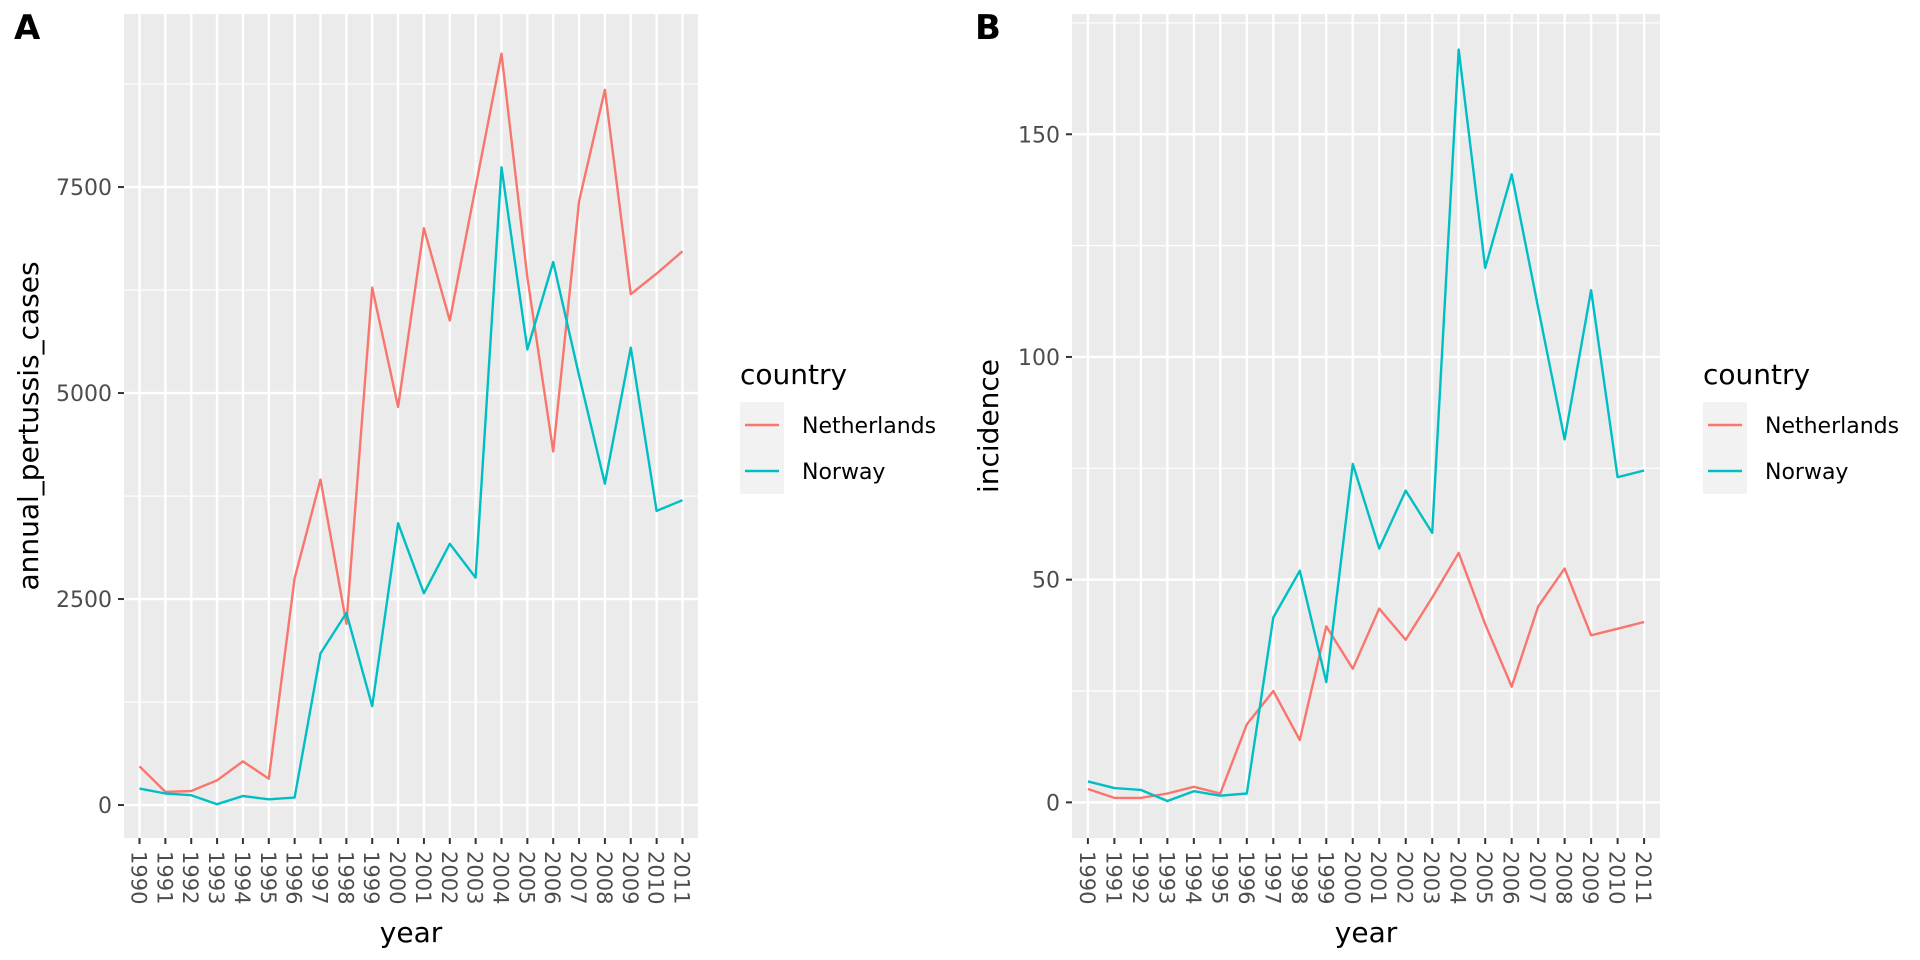 The image size is (1920, 960). I want to click on panel-label-a: A, so click(27, 28).